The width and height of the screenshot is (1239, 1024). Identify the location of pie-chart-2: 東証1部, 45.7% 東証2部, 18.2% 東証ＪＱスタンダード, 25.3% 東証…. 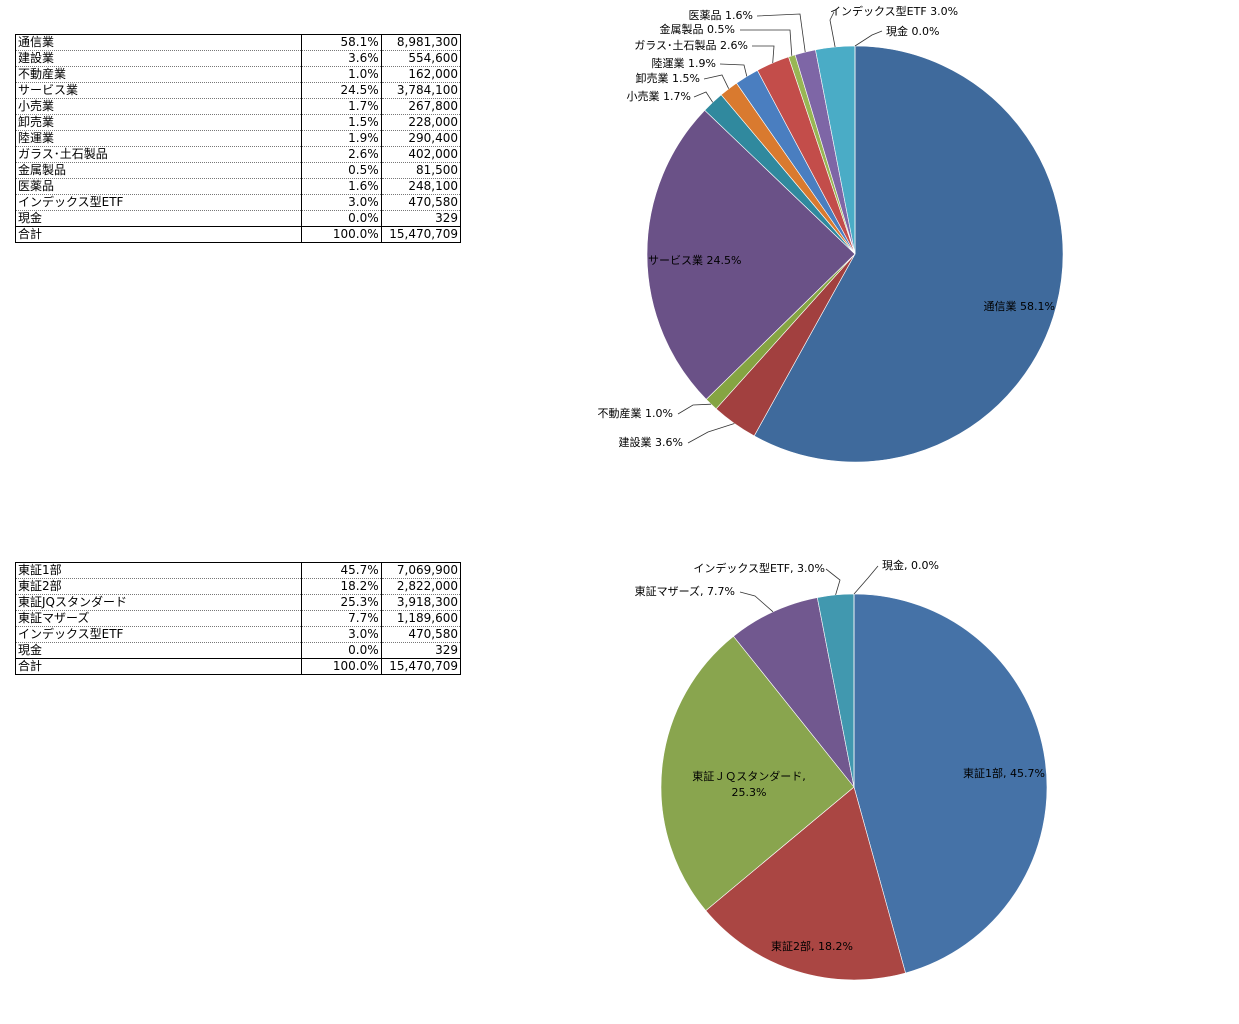
(841, 769).